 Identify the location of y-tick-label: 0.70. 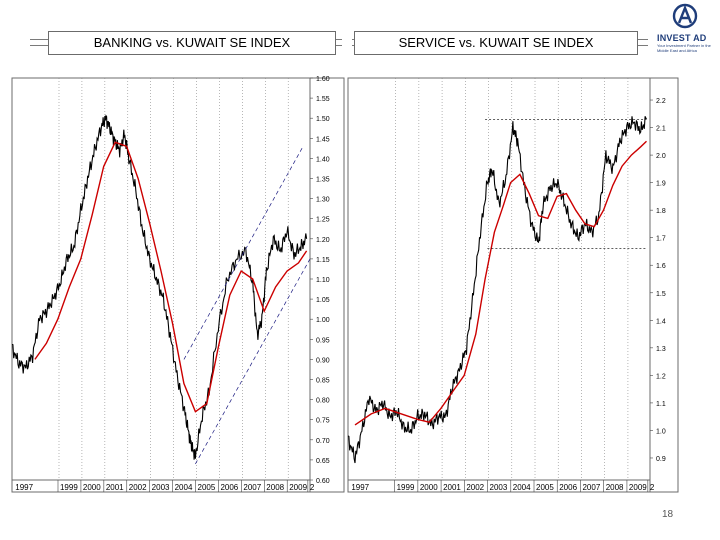
(323, 441).